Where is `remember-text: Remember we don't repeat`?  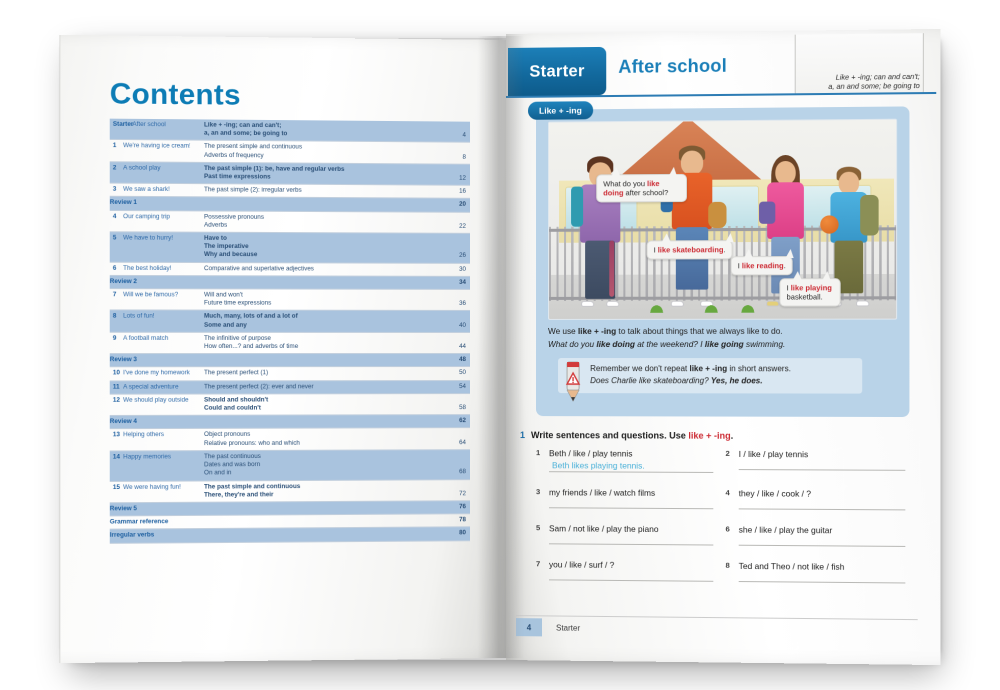 remember-text: Remember we don't repeat is located at coordinates (640, 369).